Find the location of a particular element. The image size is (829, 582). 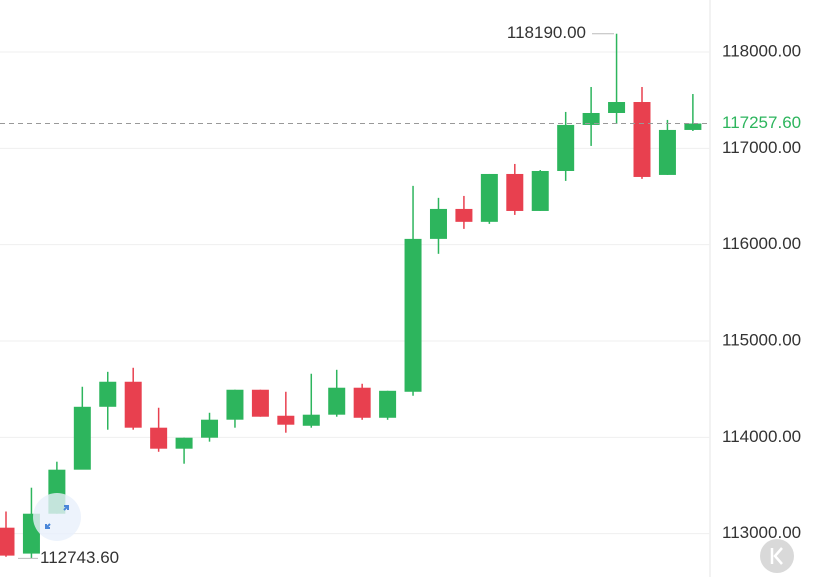

y-tick-label: 114000.00 is located at coordinates (761, 436).